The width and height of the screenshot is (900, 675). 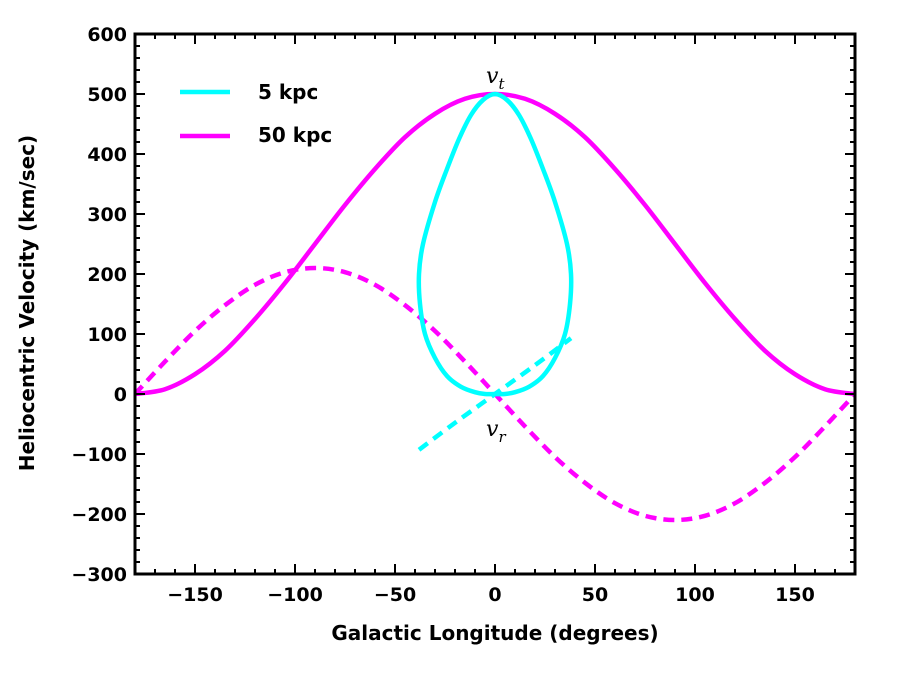 What do you see at coordinates (288, 92) in the screenshot?
I see `legend-label-5kpc: 5 kpc` at bounding box center [288, 92].